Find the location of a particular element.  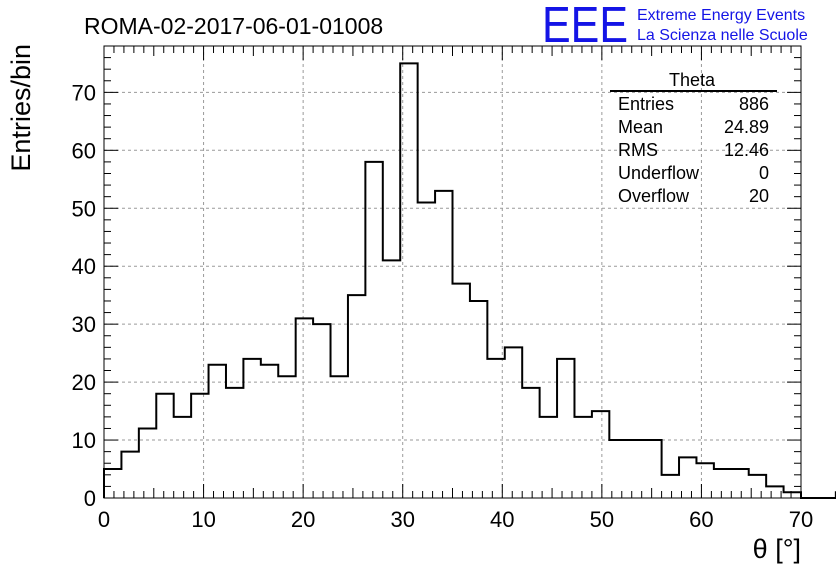

x-axis-label: θ [°] is located at coordinates (777, 549).